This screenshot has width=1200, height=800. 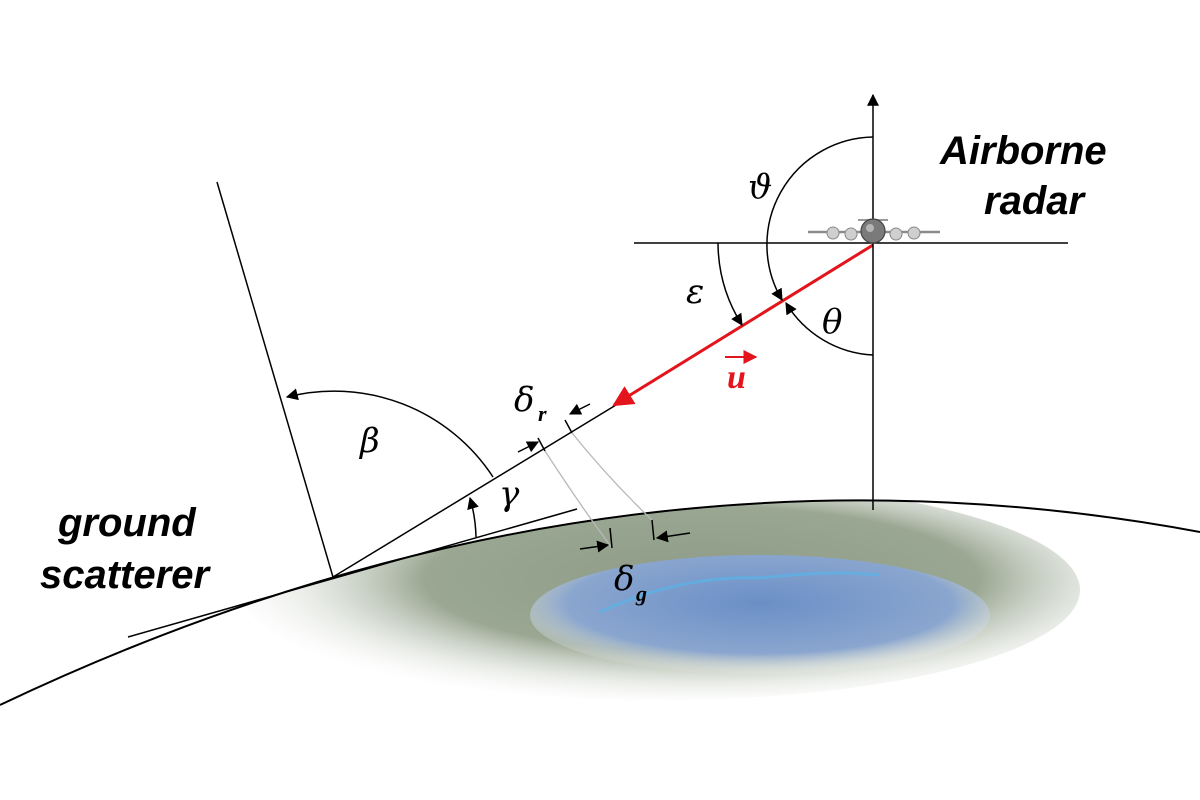 What do you see at coordinates (474, 491) in the screenshot?
I see `line-of-sight` at bounding box center [474, 491].